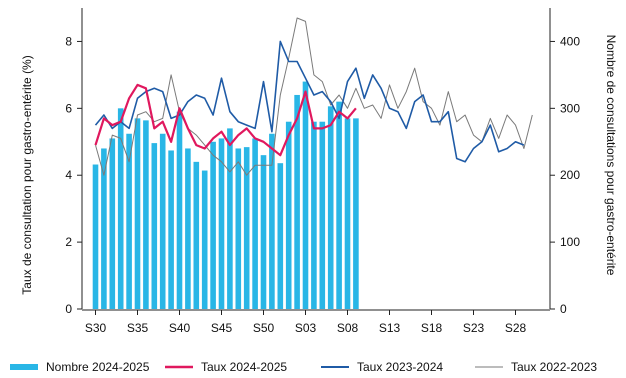  What do you see at coordinates (68, 242) in the screenshot?
I see `y-tick-label: 2` at bounding box center [68, 242].